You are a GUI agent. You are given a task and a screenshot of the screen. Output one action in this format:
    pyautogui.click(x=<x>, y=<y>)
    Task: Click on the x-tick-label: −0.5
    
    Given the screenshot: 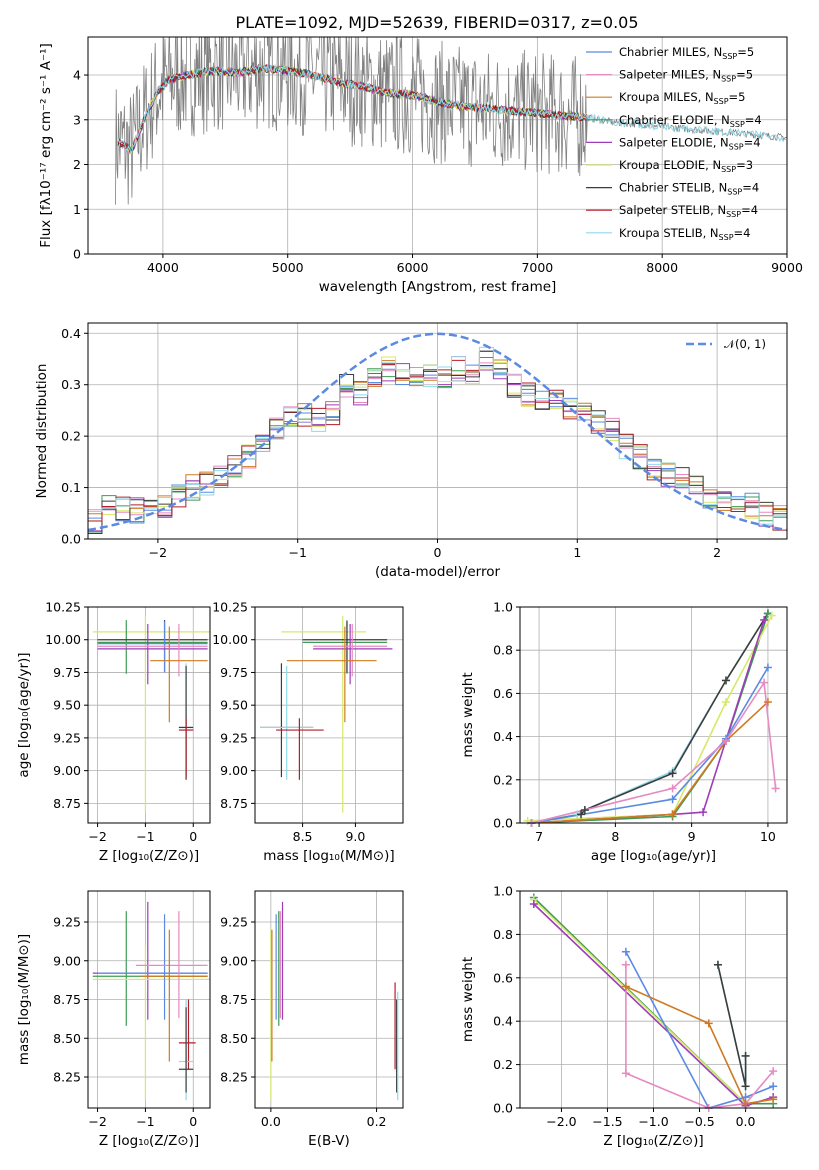 What is the action you would take?
    pyautogui.click(x=699, y=1121)
    